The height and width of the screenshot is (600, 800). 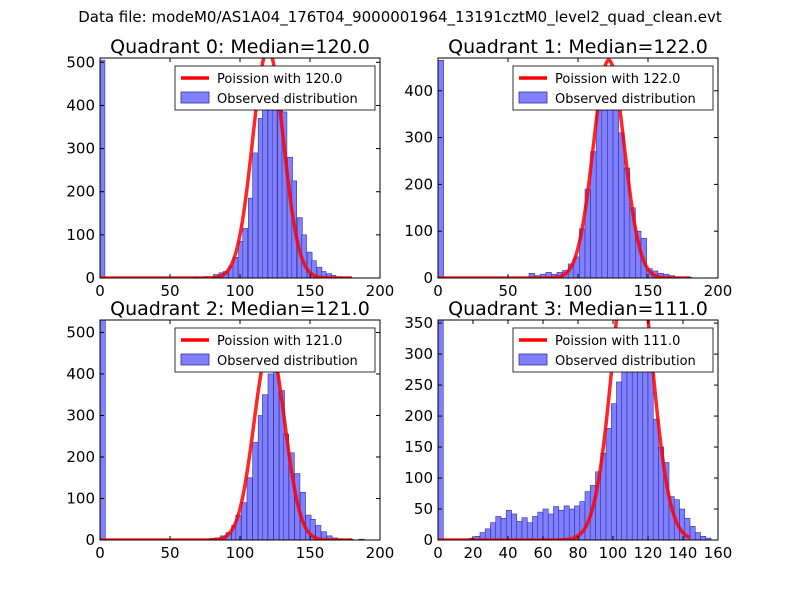 I want to click on subplot-title: Quadrant 0: Median=120.0, so click(x=240, y=47).